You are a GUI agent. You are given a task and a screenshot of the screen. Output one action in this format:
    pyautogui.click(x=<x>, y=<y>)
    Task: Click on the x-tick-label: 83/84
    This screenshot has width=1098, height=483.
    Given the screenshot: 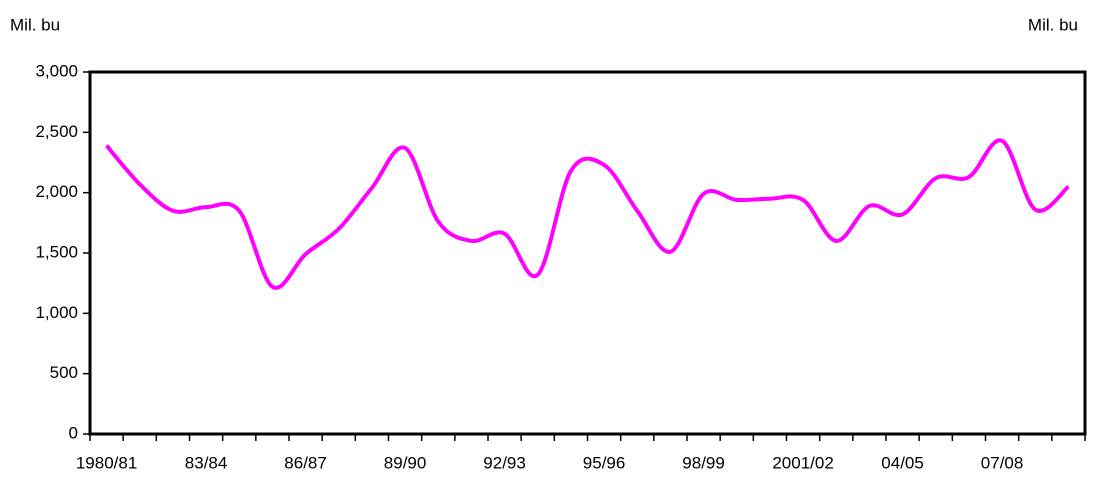 What is the action you would take?
    pyautogui.click(x=206, y=462)
    